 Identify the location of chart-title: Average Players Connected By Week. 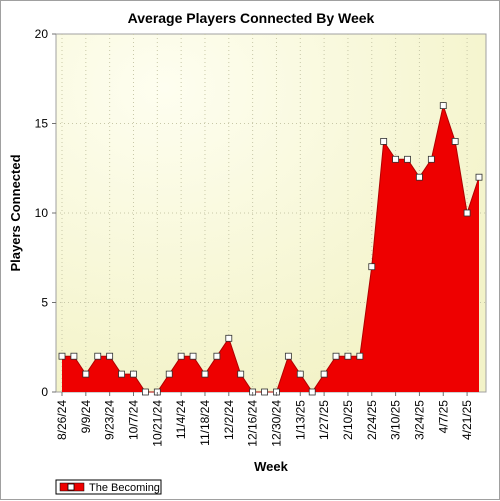
(251, 18).